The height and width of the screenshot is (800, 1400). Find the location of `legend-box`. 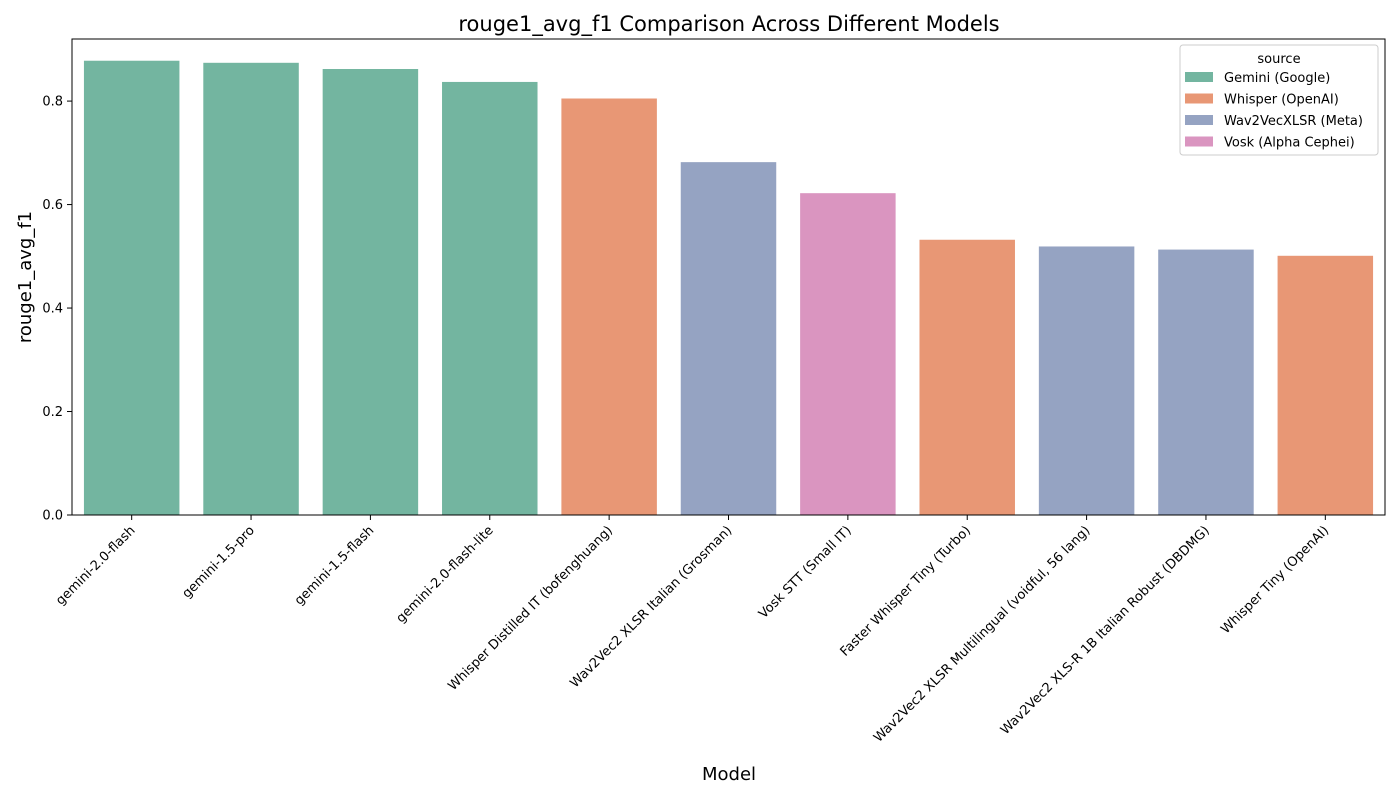

legend-box is located at coordinates (1279, 100).